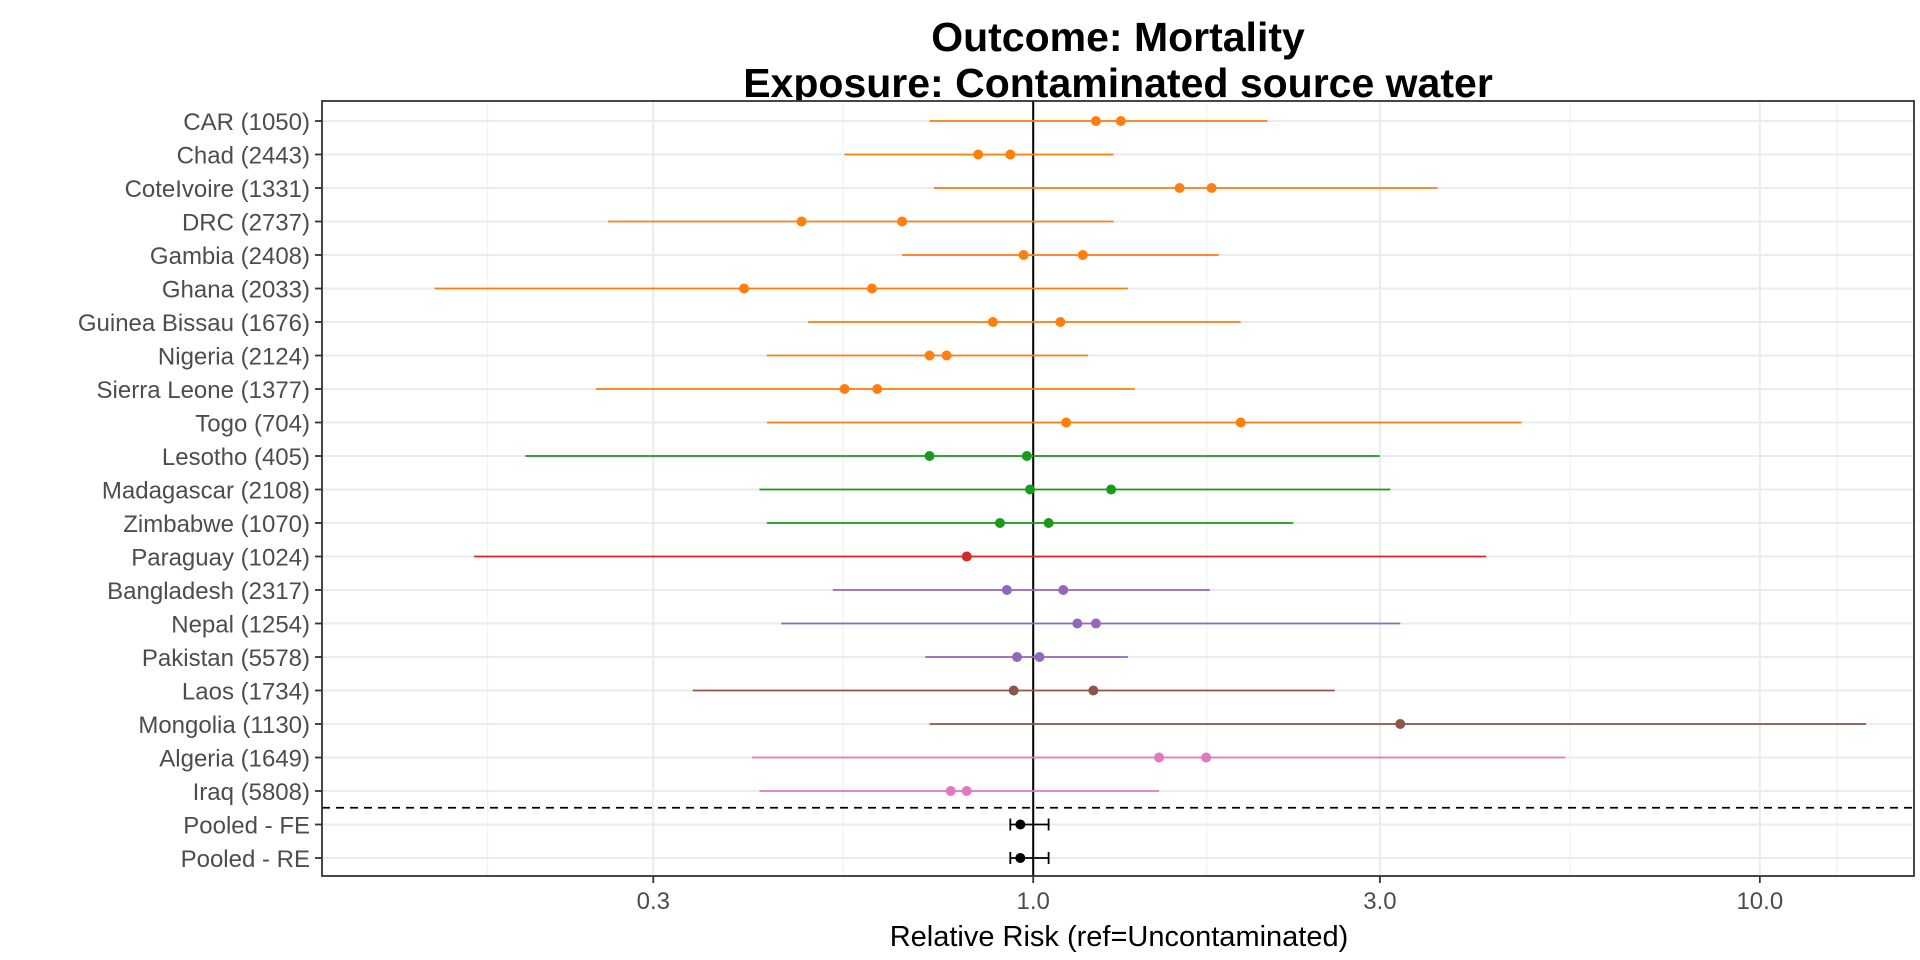  Describe the element at coordinates (1379, 901) in the screenshot. I see `x-tick-label: 3.0` at that location.